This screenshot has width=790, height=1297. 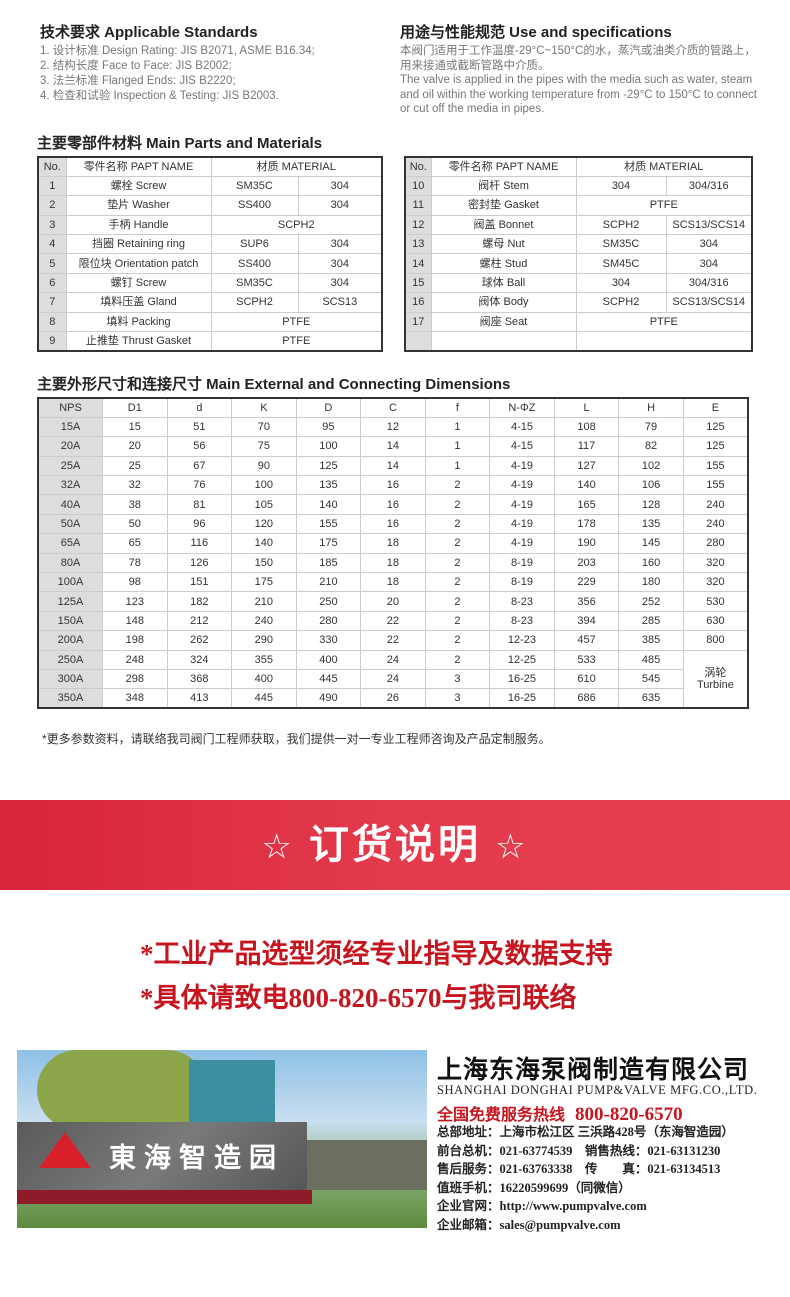 What do you see at coordinates (522, 407) in the screenshot?
I see `table-cell: N-ΦZ` at bounding box center [522, 407].